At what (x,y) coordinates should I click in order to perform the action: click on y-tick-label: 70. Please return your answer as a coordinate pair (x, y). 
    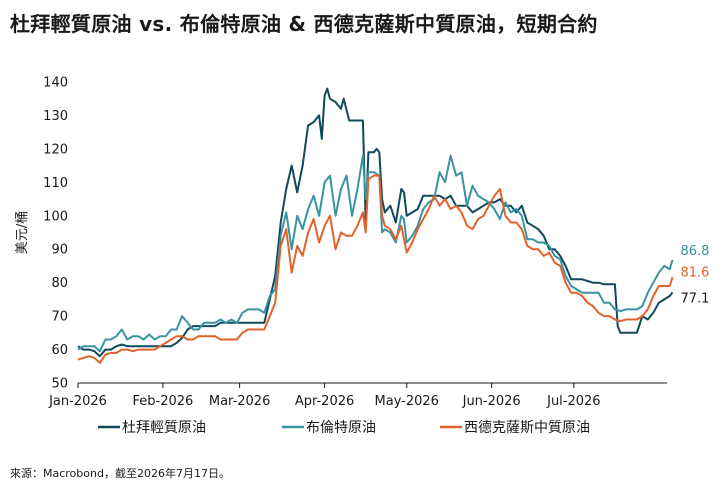
    Looking at the image, I should click on (59, 317).